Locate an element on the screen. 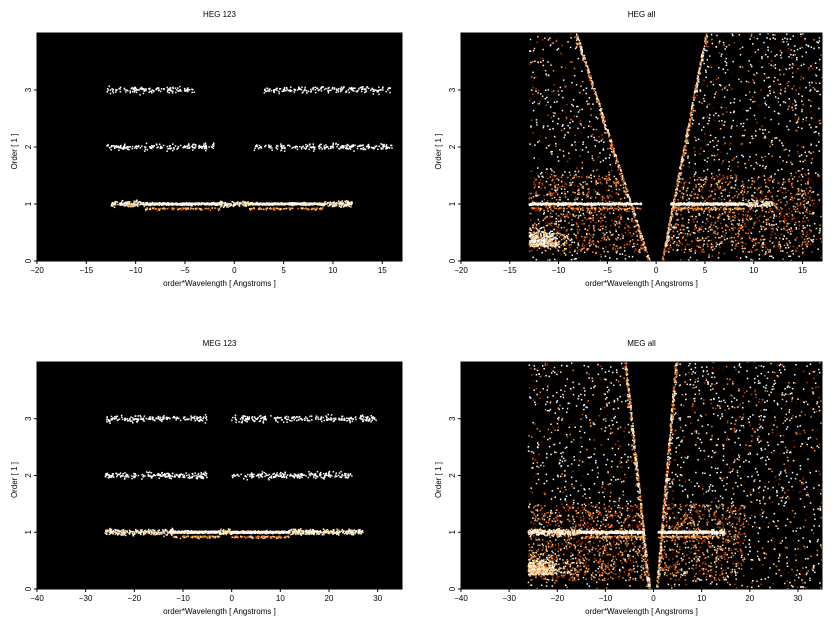  event-point-0-1980 is located at coordinates (368, 144).